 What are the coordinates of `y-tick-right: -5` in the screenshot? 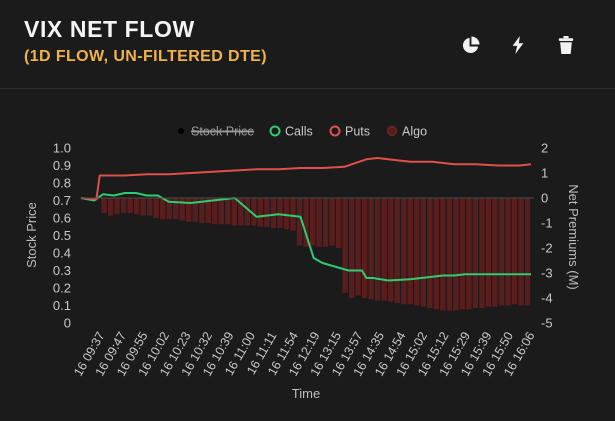 It's located at (547, 323).